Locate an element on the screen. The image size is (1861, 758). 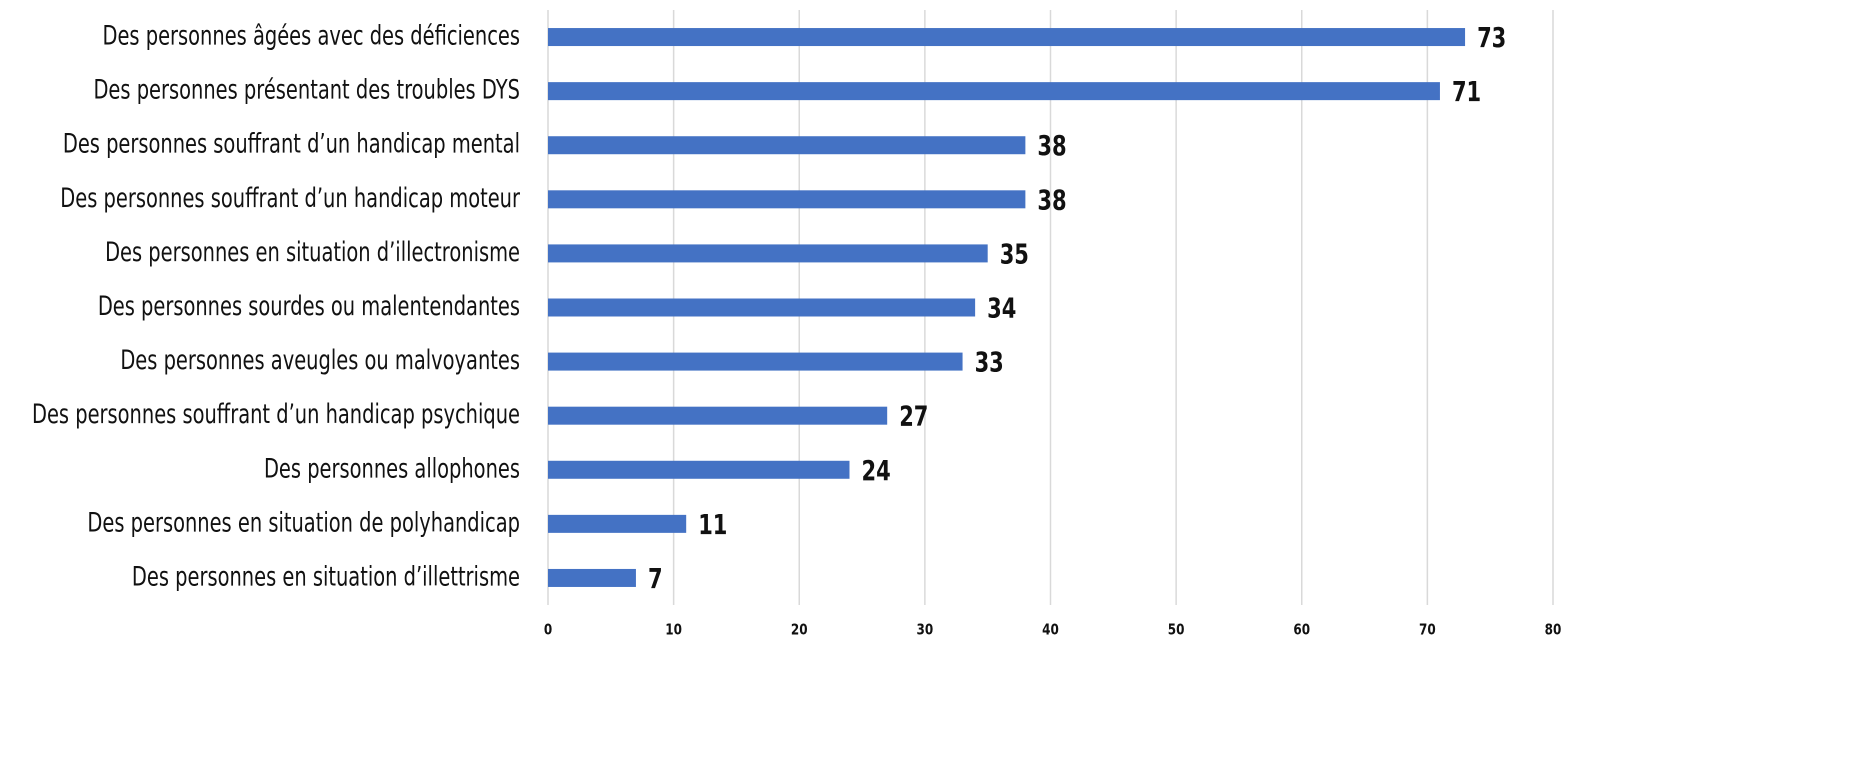
x-tick-label: 60 is located at coordinates (1301, 630).